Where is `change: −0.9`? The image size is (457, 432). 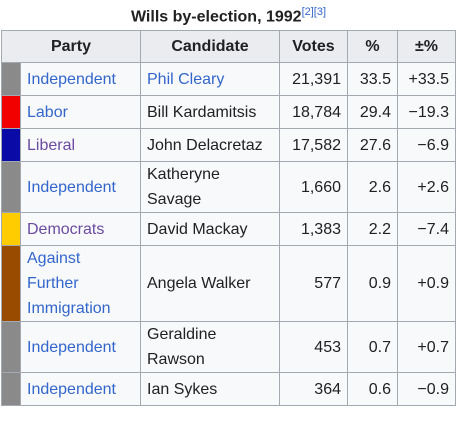
change: −0.9 is located at coordinates (426, 389).